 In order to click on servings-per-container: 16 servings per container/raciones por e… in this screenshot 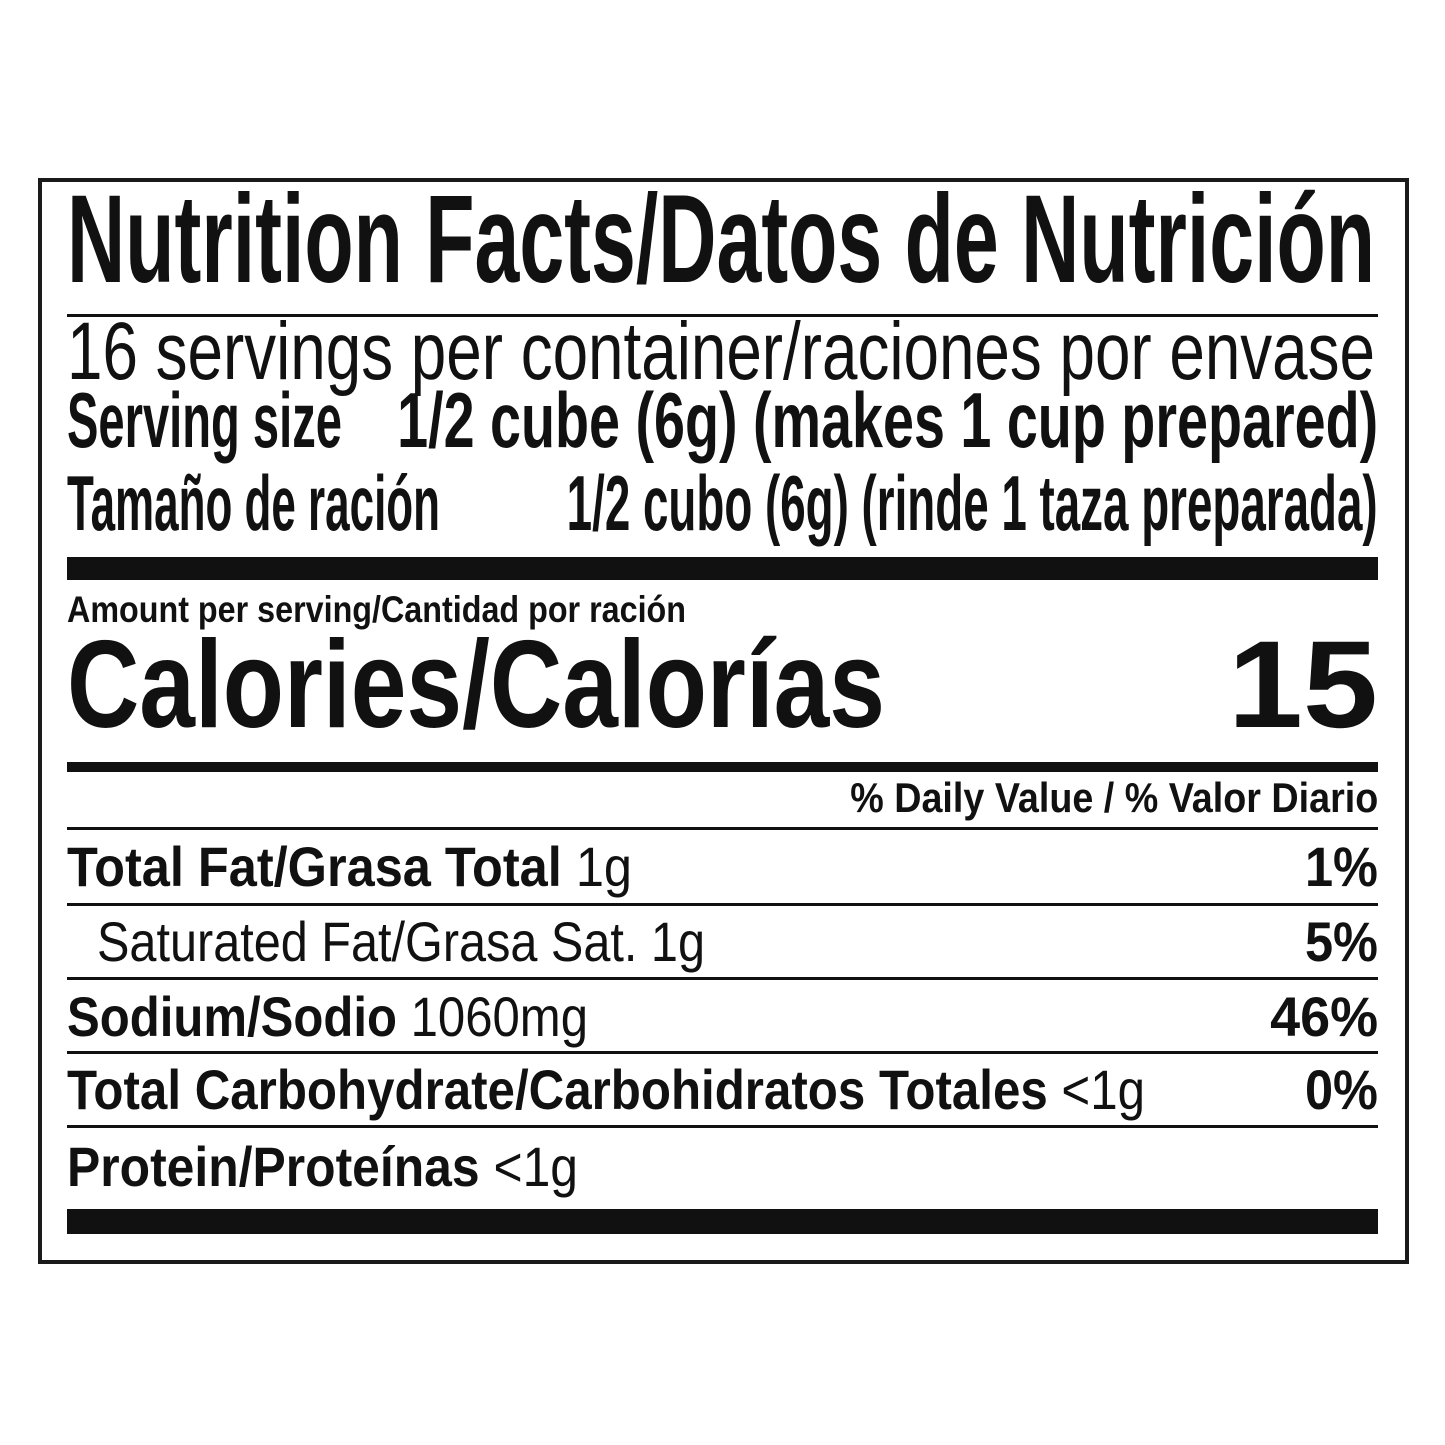, I will do `click(721, 351)`.